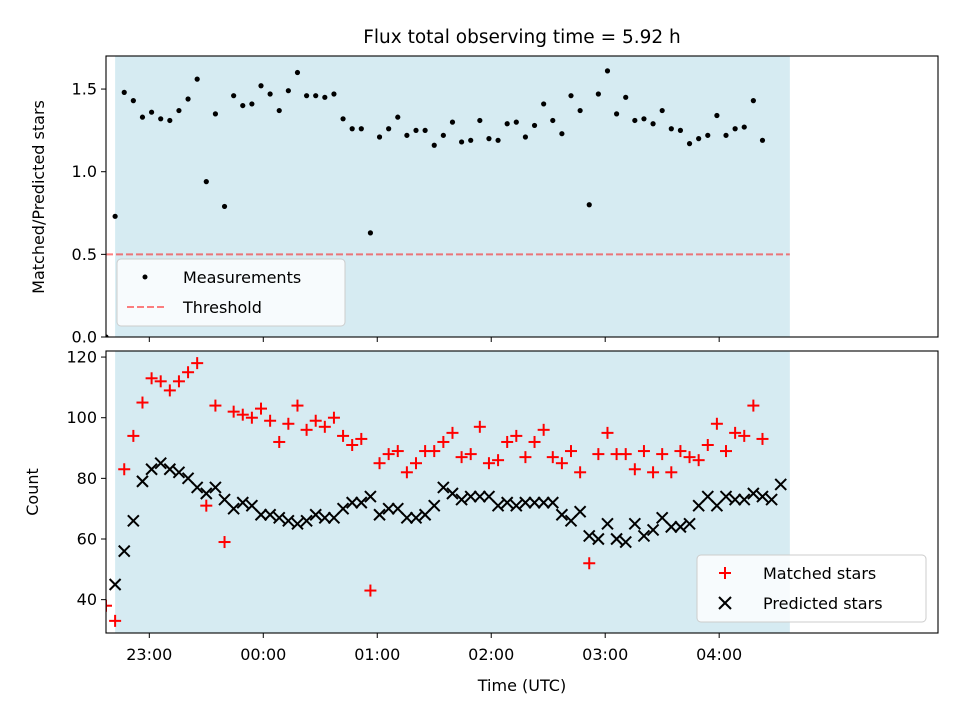 Image resolution: width=960 pixels, height=720 pixels. Describe the element at coordinates (242, 277) in the screenshot. I see `legend-measurements-label: Measurements` at that location.